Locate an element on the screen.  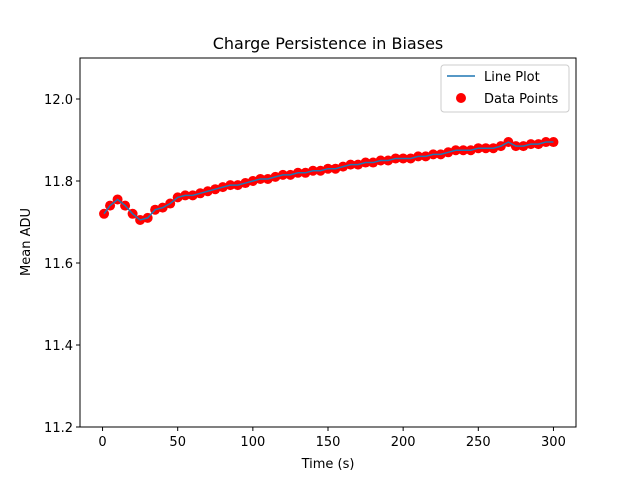
line-plot-layer is located at coordinates (328, 181).